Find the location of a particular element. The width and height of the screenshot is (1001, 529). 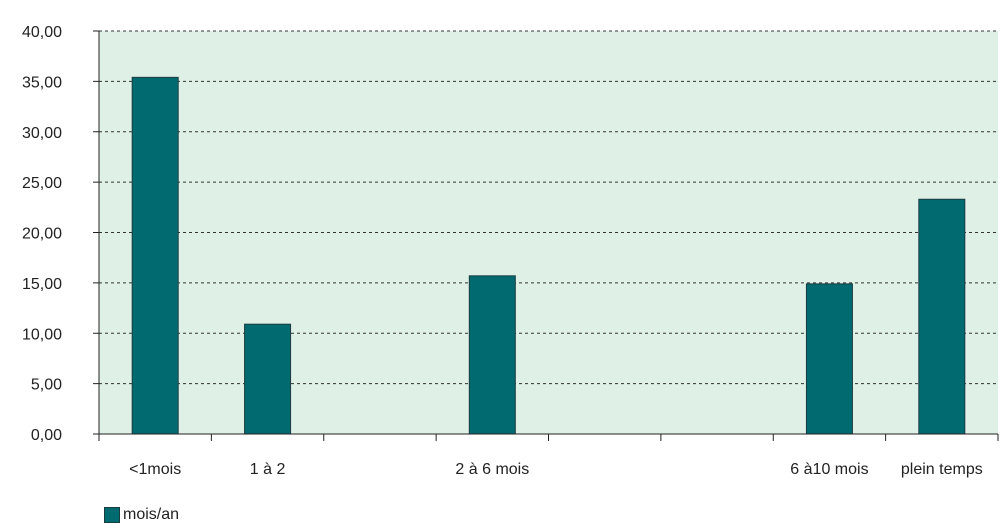

y-tick-label: 40,00 is located at coordinates (42, 32).